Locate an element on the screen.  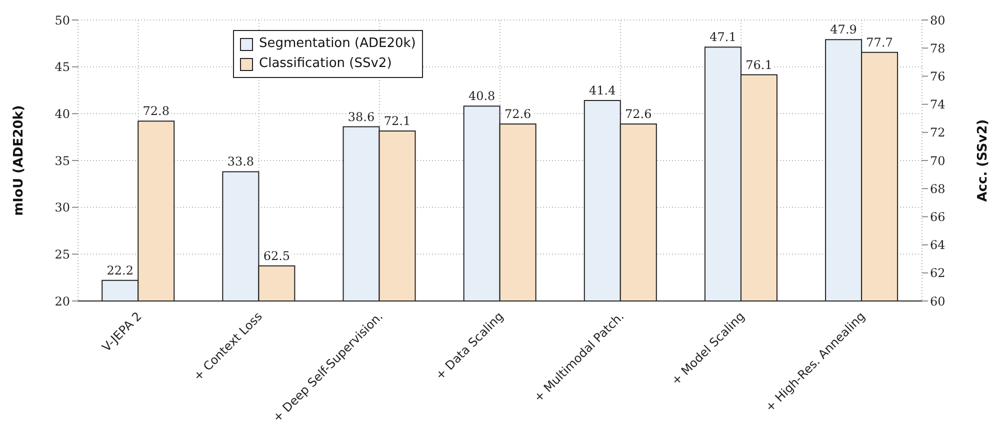
data-label: 72.1 is located at coordinates (397, 121).